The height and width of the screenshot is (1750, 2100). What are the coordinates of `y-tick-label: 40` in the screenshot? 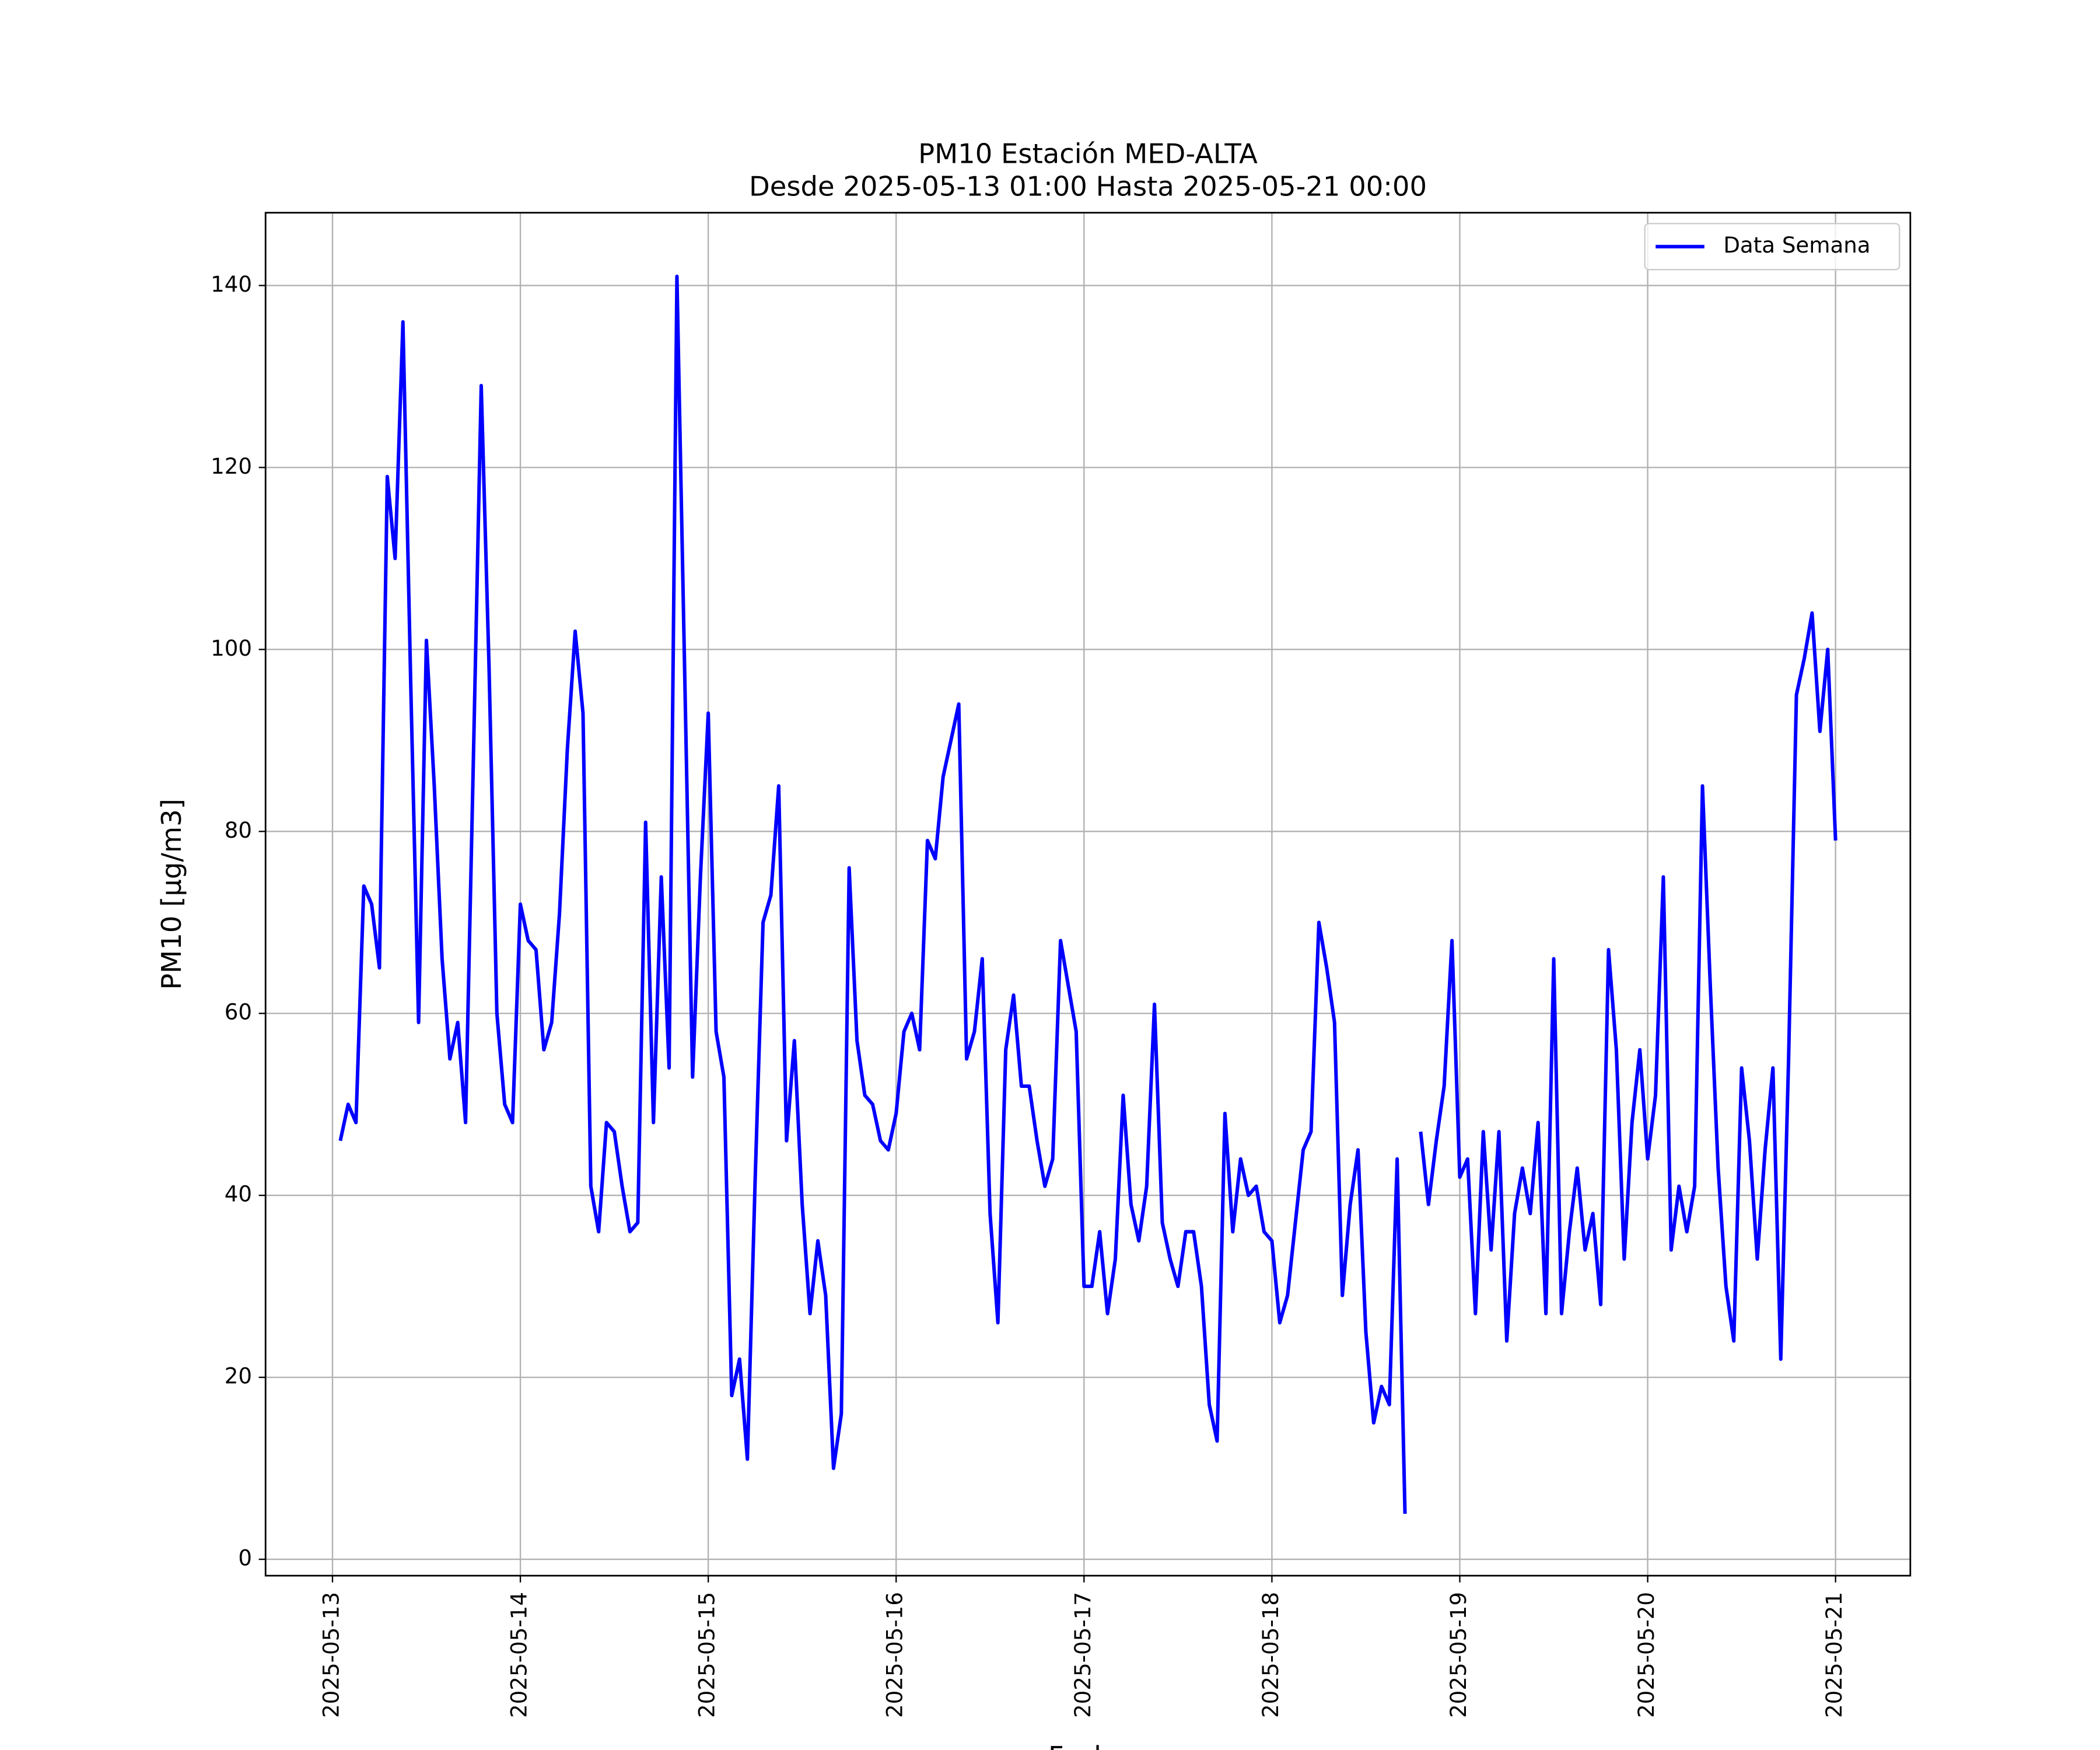 It's located at (238, 1194).